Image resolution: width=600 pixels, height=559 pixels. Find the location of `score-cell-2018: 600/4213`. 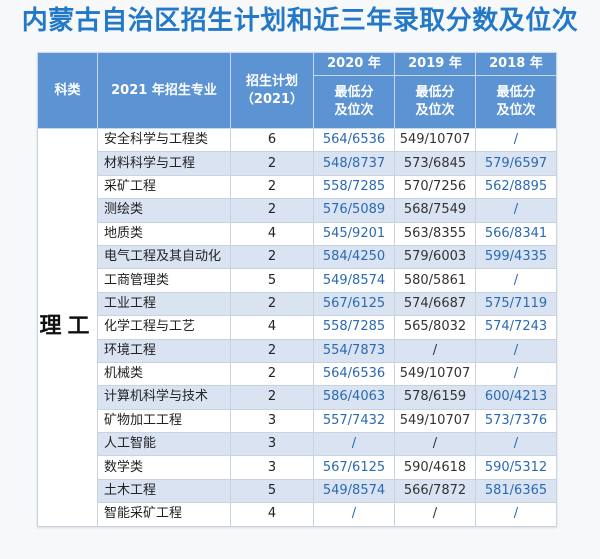

score-cell-2018: 600/4213 is located at coordinates (516, 397).